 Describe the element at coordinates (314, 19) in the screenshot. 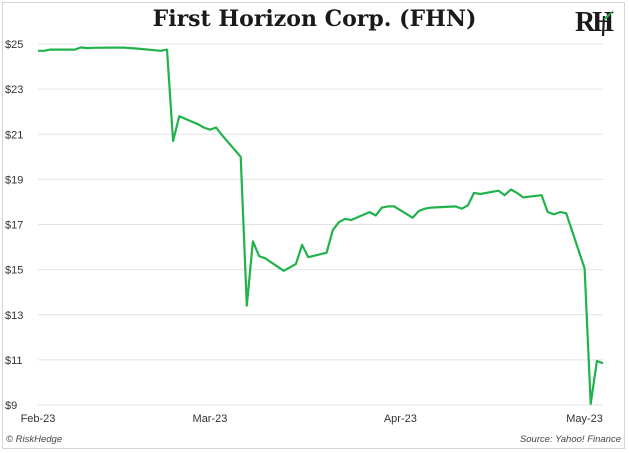

I see `chart-title: First Horizon Corp. (FHN)` at that location.